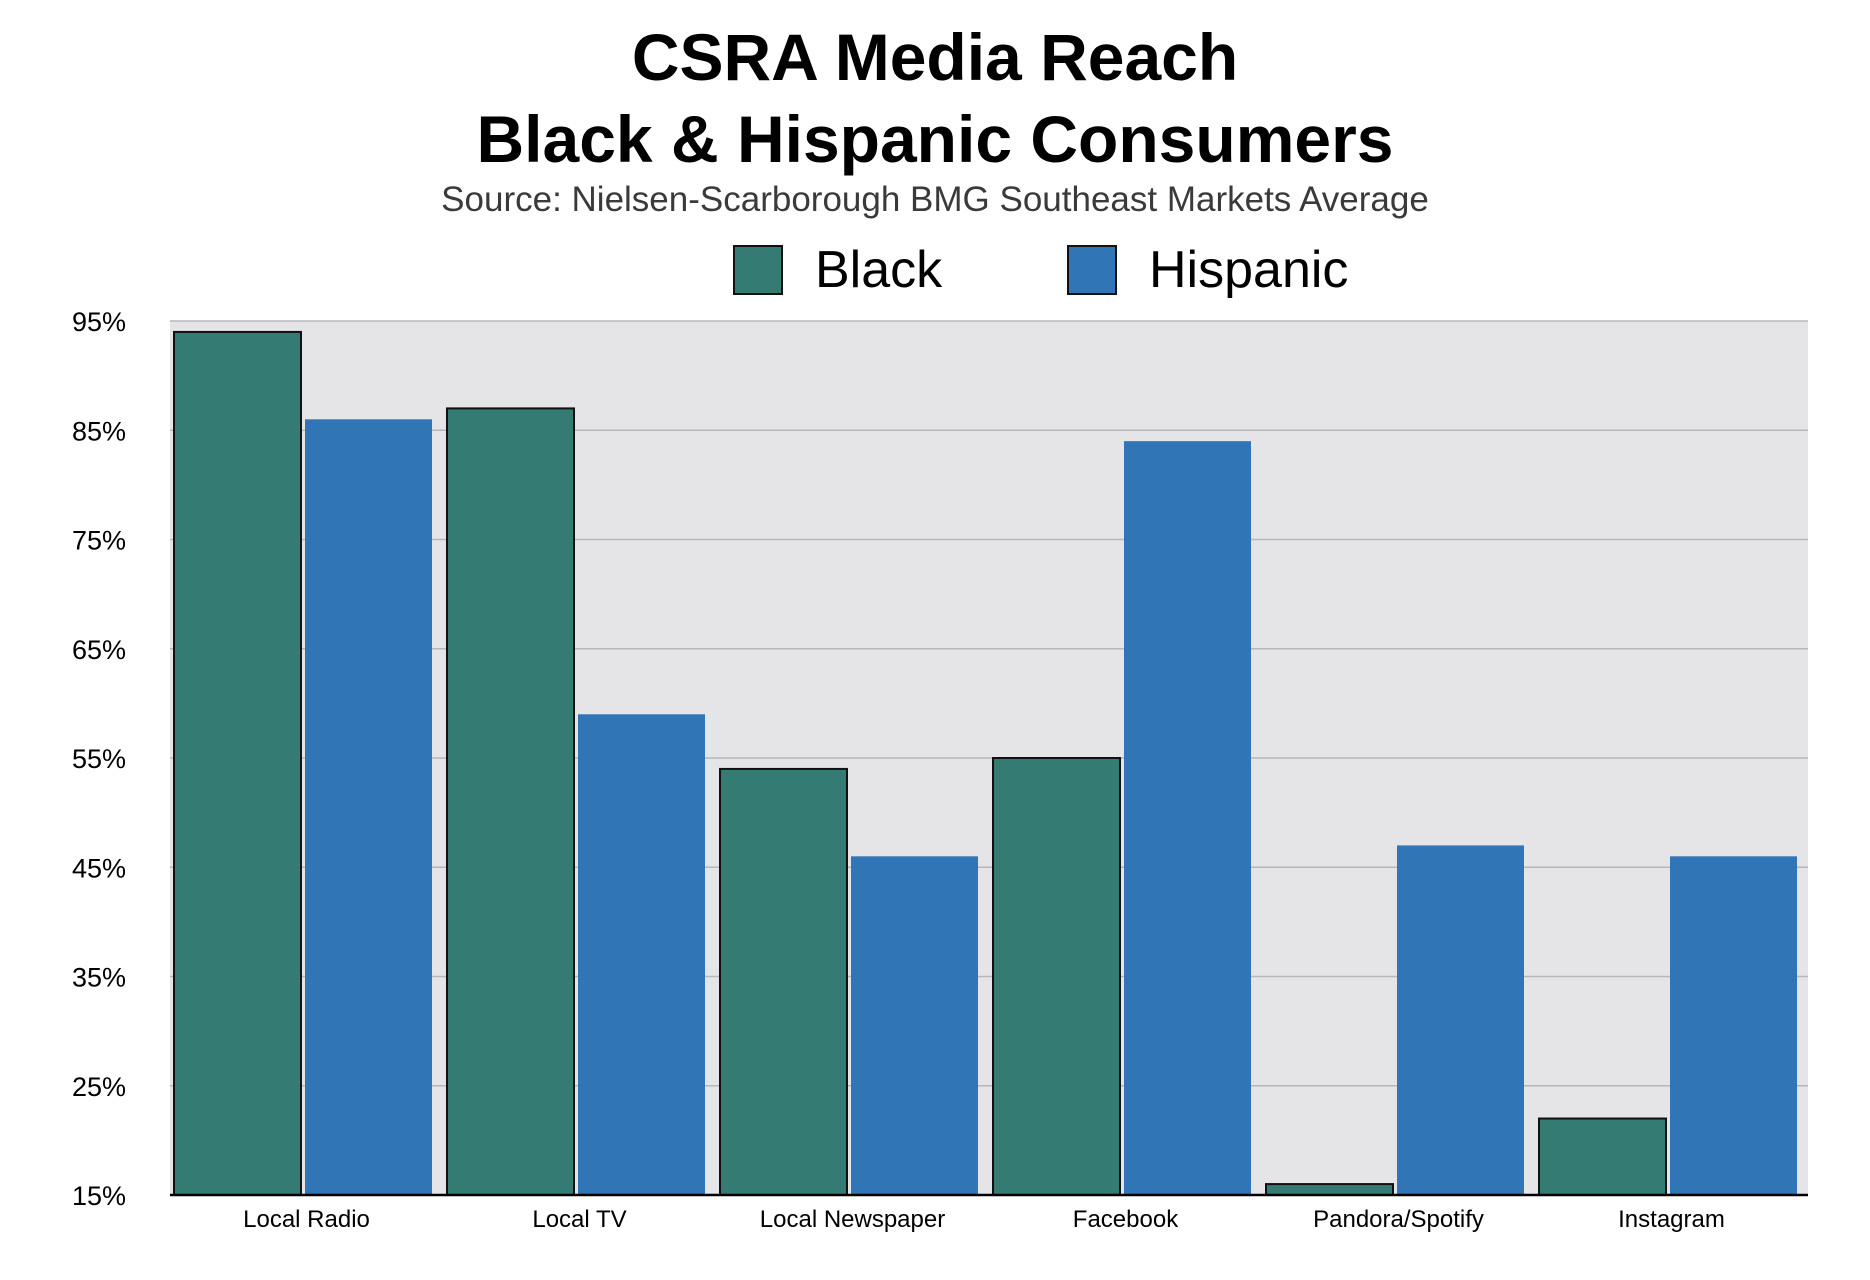 This screenshot has height=1280, width=1870. Describe the element at coordinates (1671, 1219) in the screenshot. I see `x-tick-label: Instagram` at that location.